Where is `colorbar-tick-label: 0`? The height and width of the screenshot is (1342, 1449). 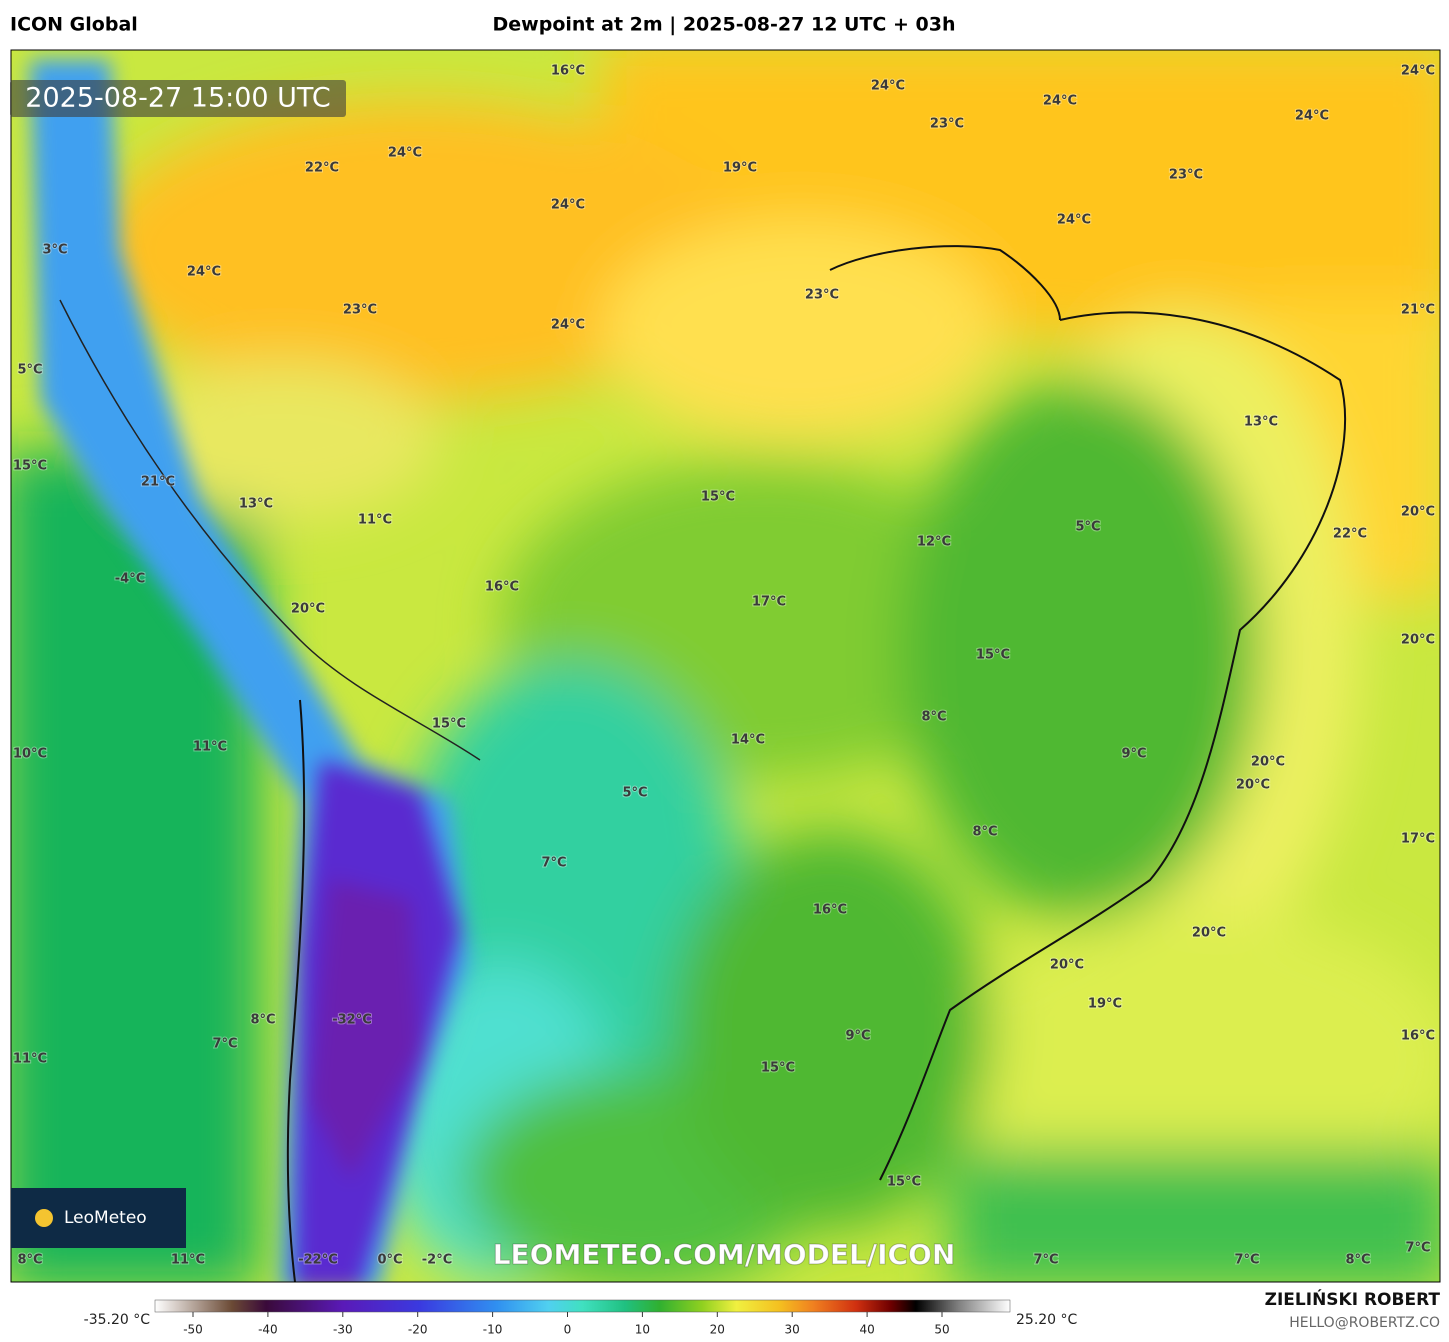
colorbar-tick-label: 0 is located at coordinates (568, 1330).